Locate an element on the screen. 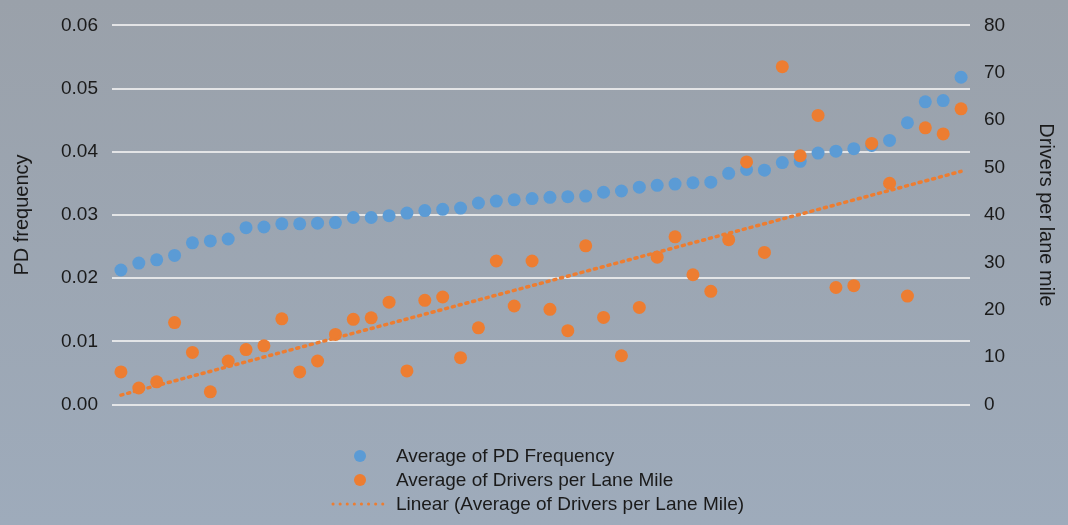 The width and height of the screenshot is (1068, 525). y-axis-title: PD frequency is located at coordinates (20, 215).